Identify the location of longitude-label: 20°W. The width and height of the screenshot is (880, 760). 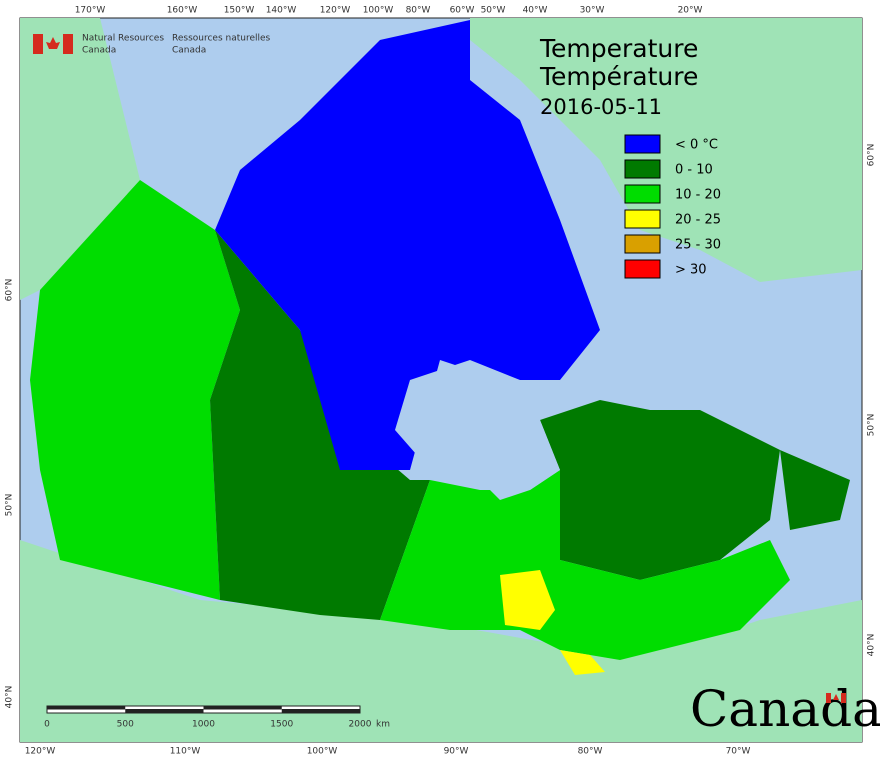
(690, 11).